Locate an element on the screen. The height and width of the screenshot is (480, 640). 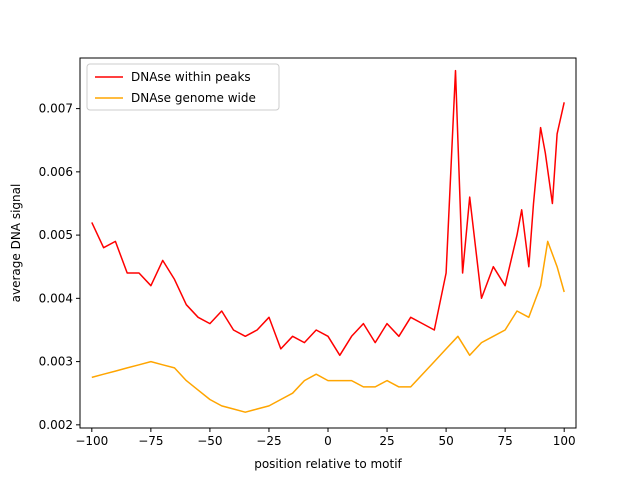
x-tick-label: 75 is located at coordinates (505, 441).